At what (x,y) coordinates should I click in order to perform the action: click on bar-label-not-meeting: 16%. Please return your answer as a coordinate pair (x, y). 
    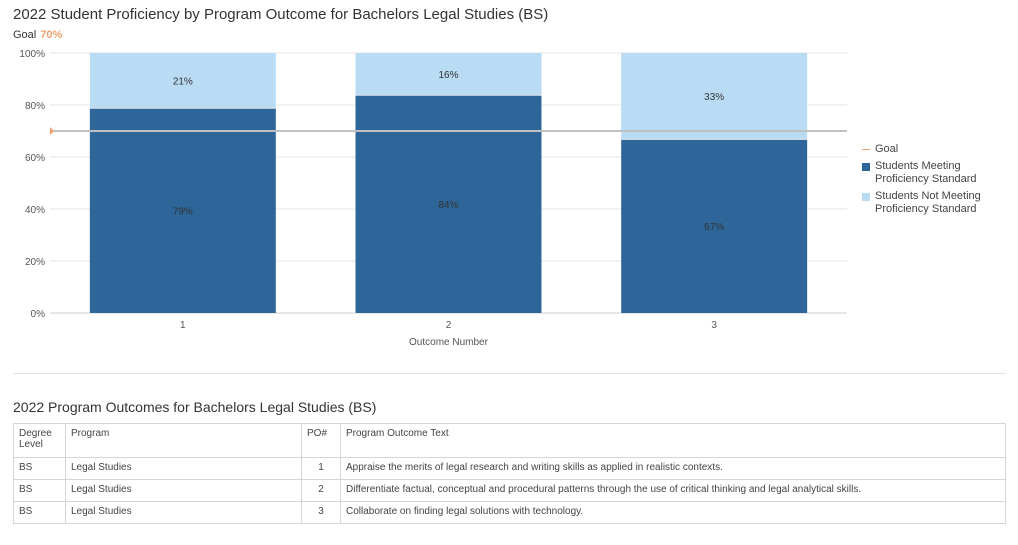
    Looking at the image, I should click on (448, 75).